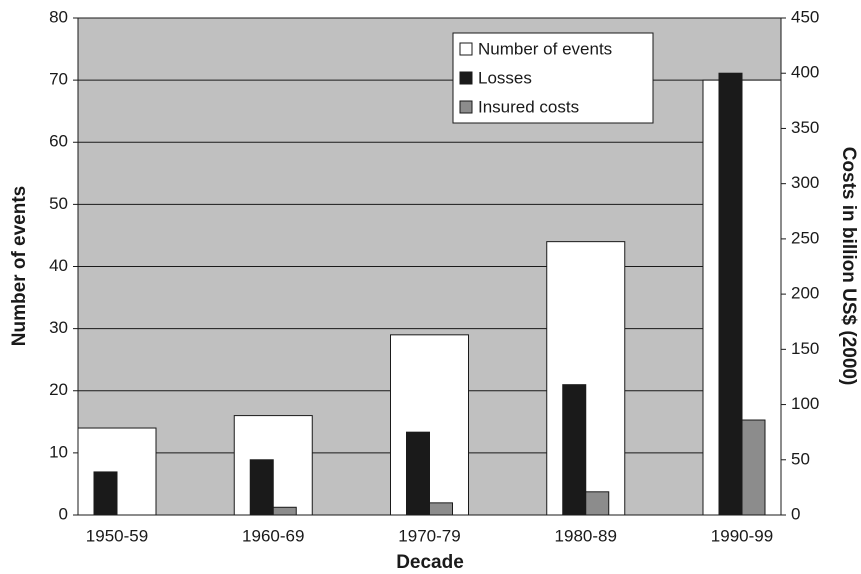 The width and height of the screenshot is (861, 574). I want to click on y2-tick-label: 350, so click(805, 127).